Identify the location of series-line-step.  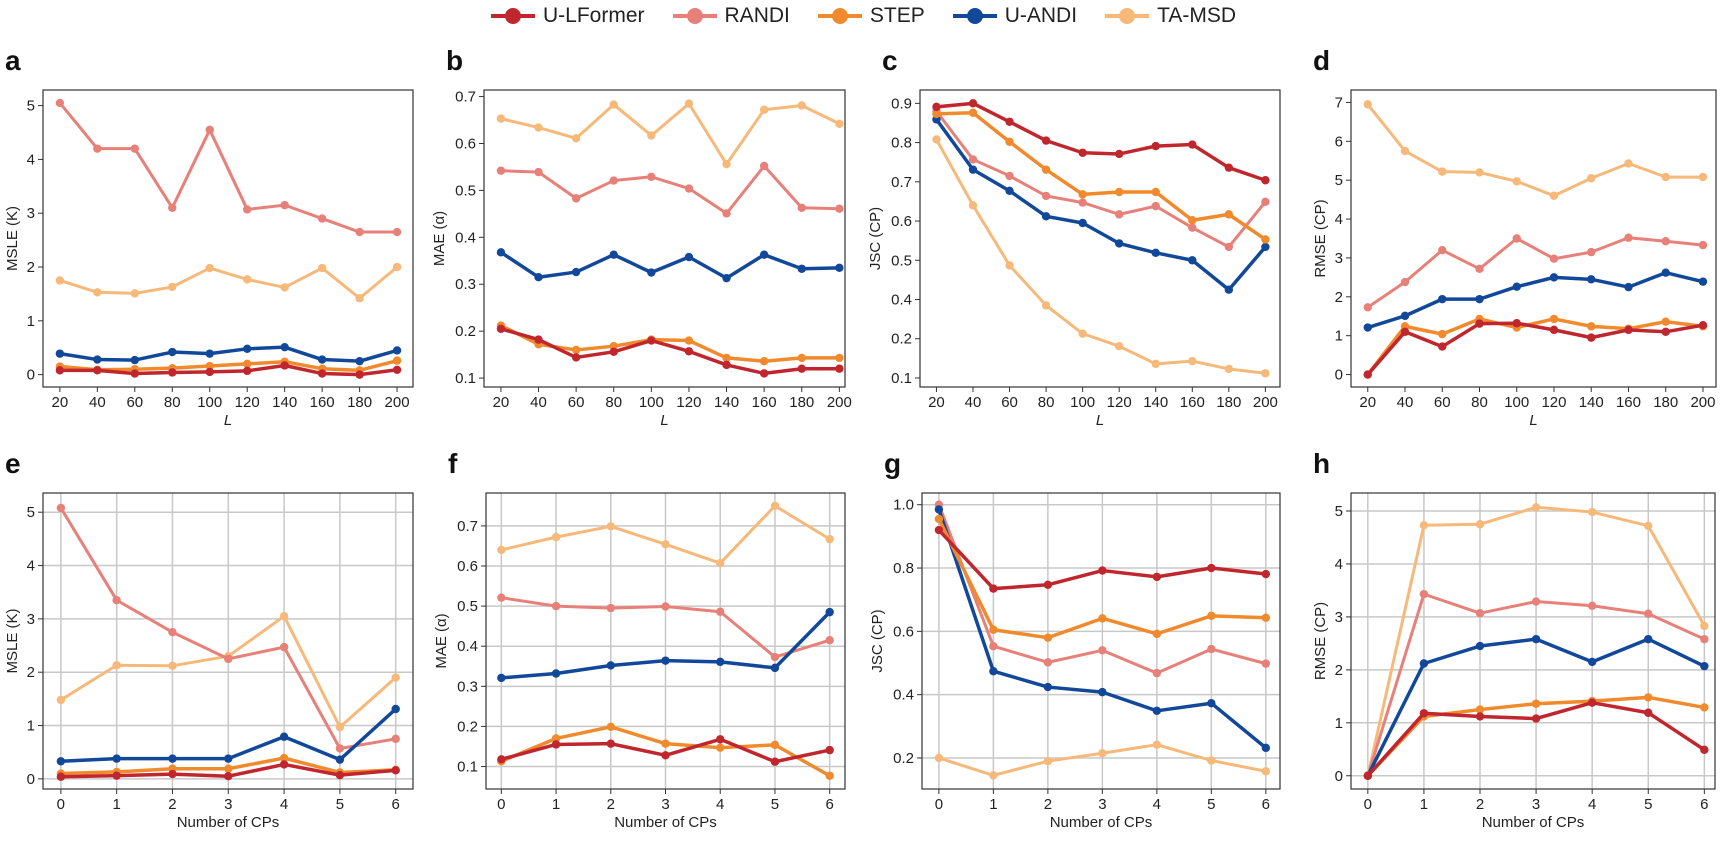
(670, 343).